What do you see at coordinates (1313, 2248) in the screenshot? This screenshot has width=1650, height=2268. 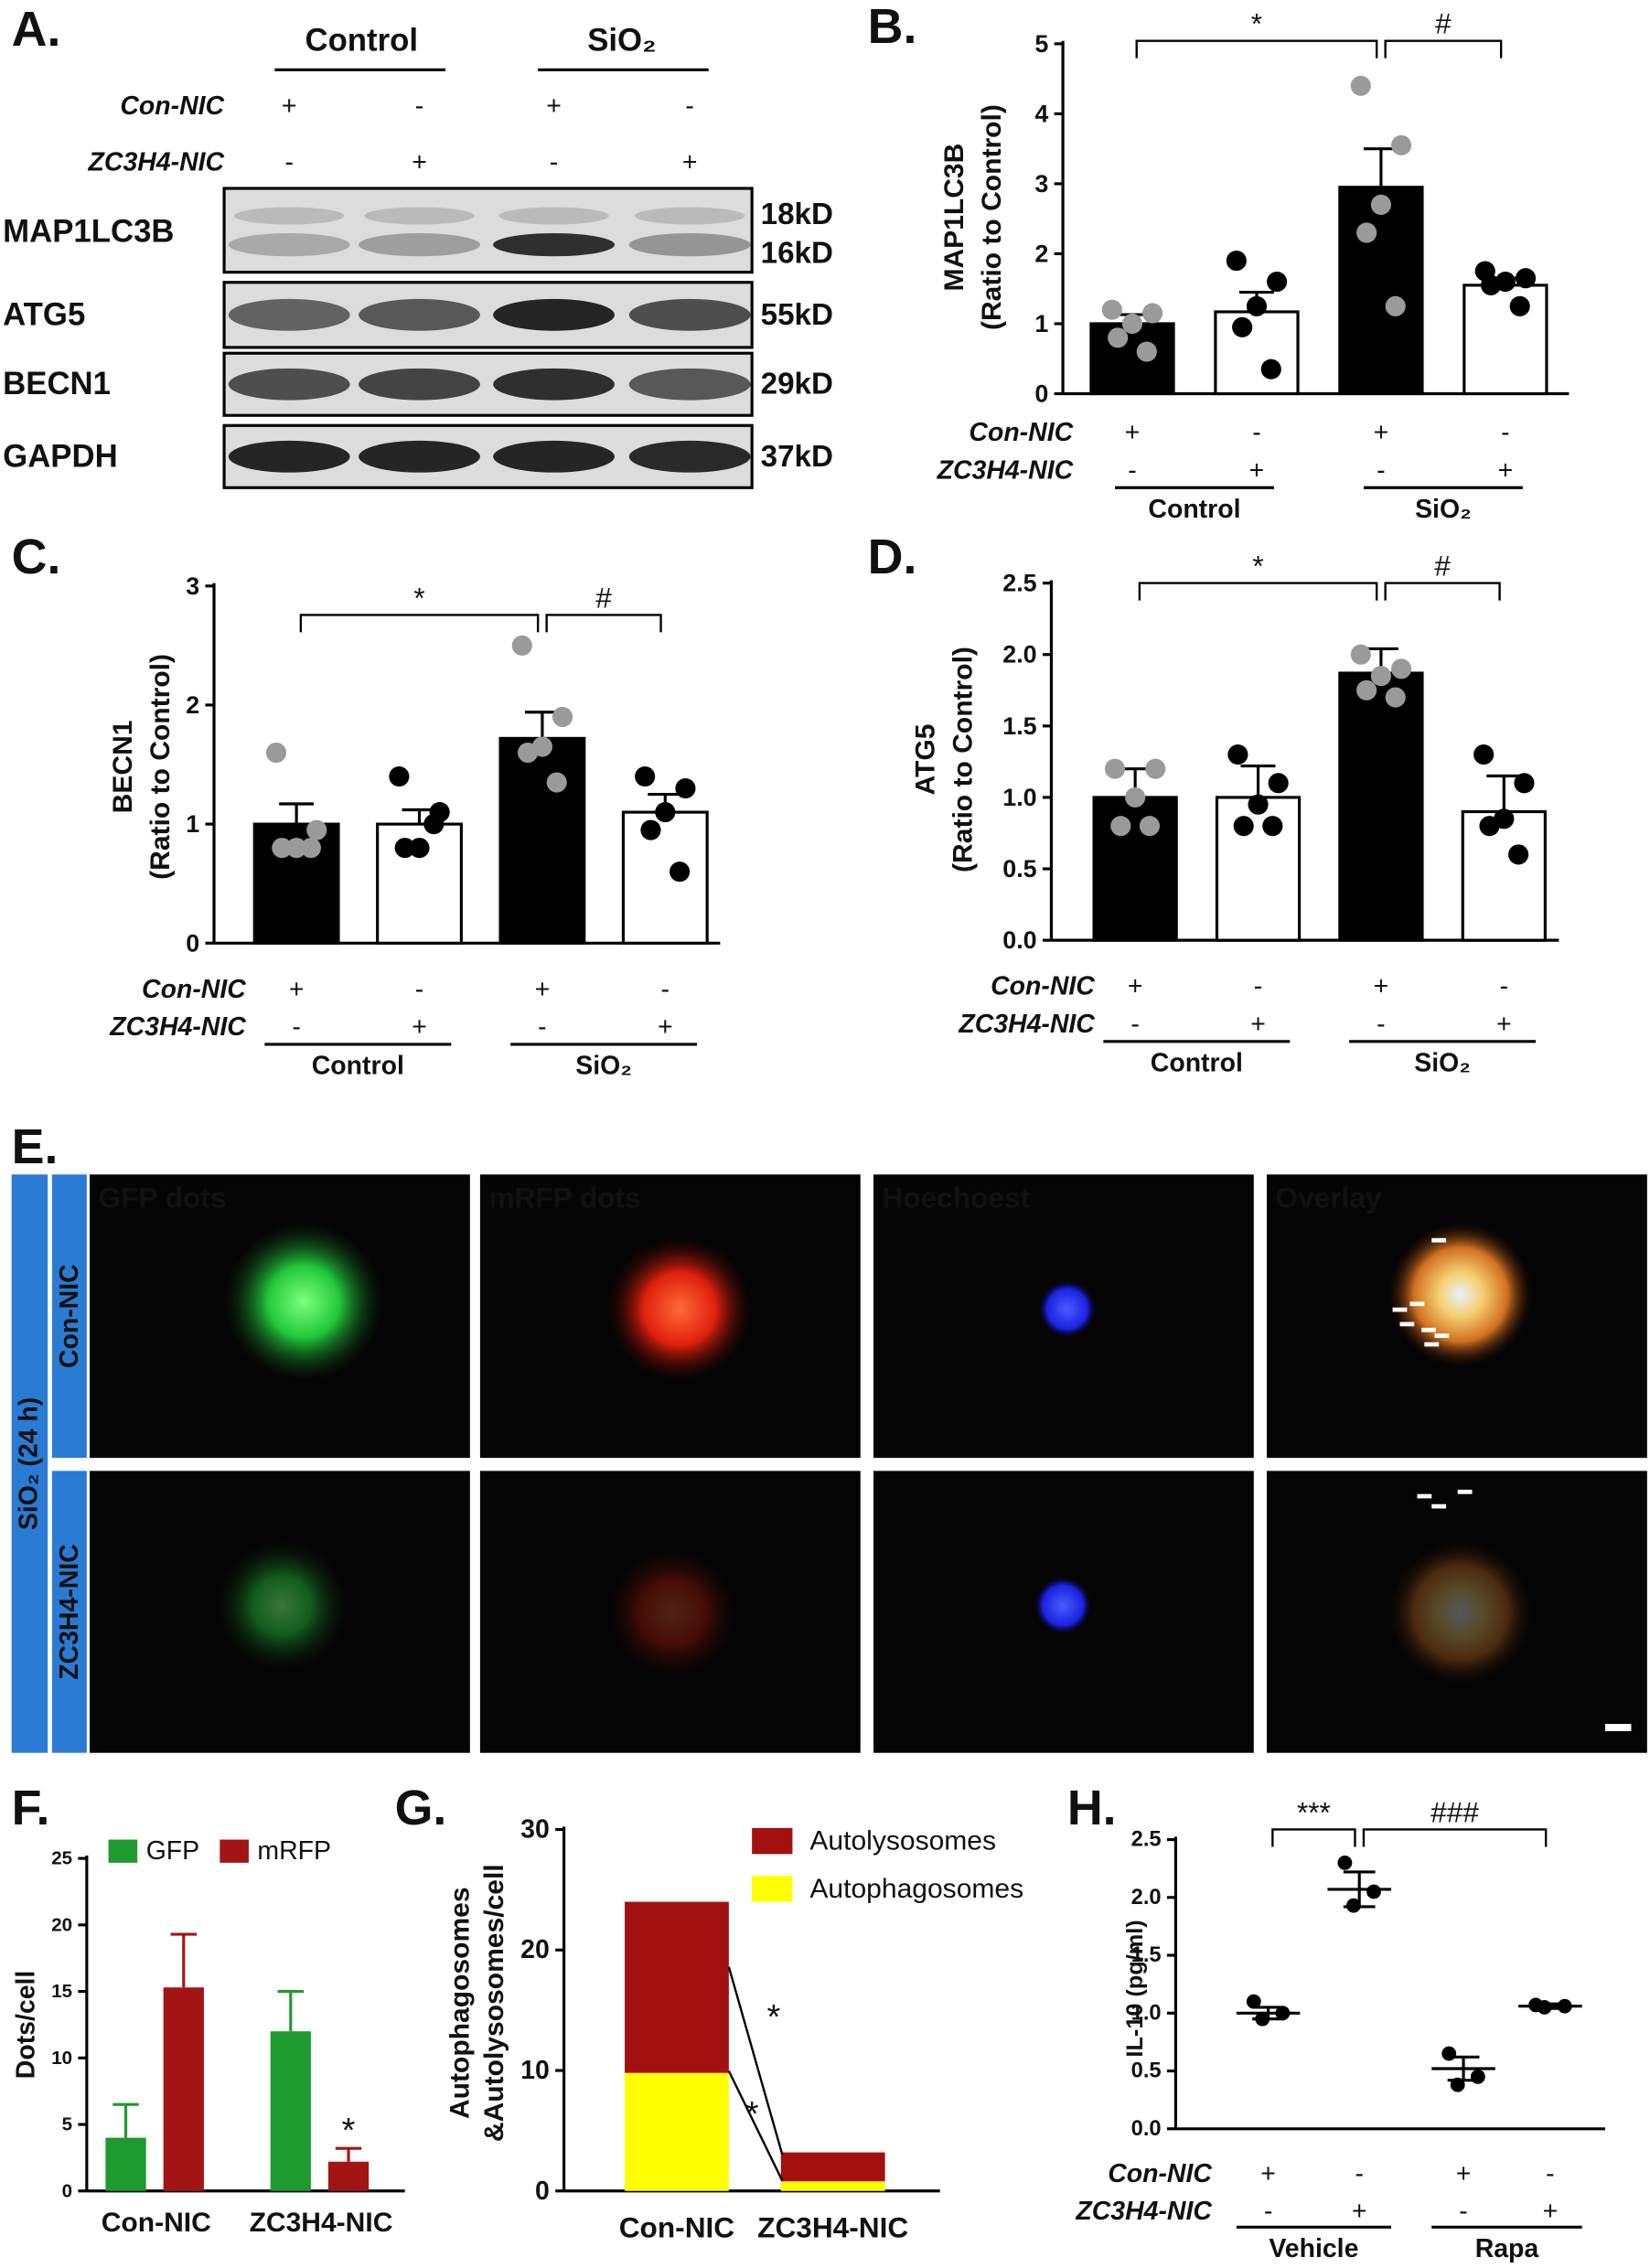 I see `group-label: Vehicle` at bounding box center [1313, 2248].